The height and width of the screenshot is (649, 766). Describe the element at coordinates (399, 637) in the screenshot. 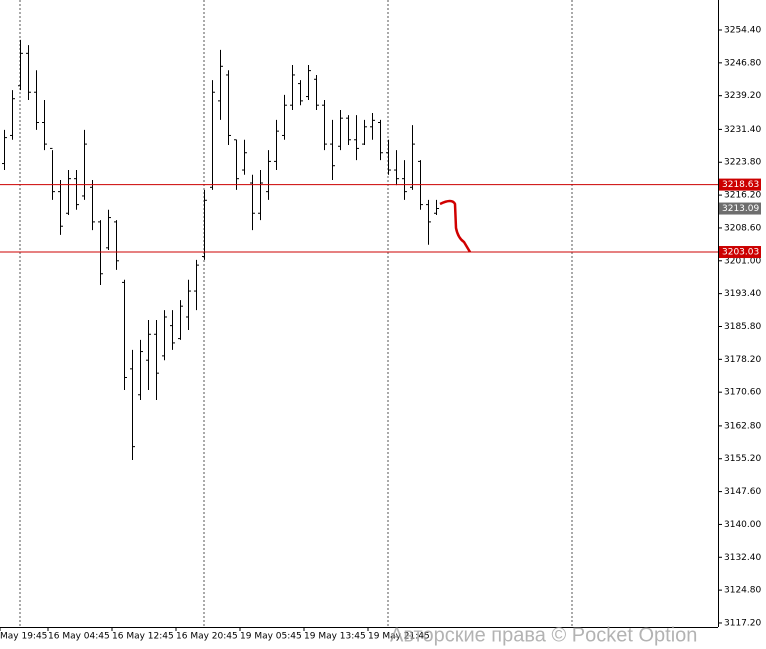

I see `x-tick-label: 19 May 21:45` at that location.